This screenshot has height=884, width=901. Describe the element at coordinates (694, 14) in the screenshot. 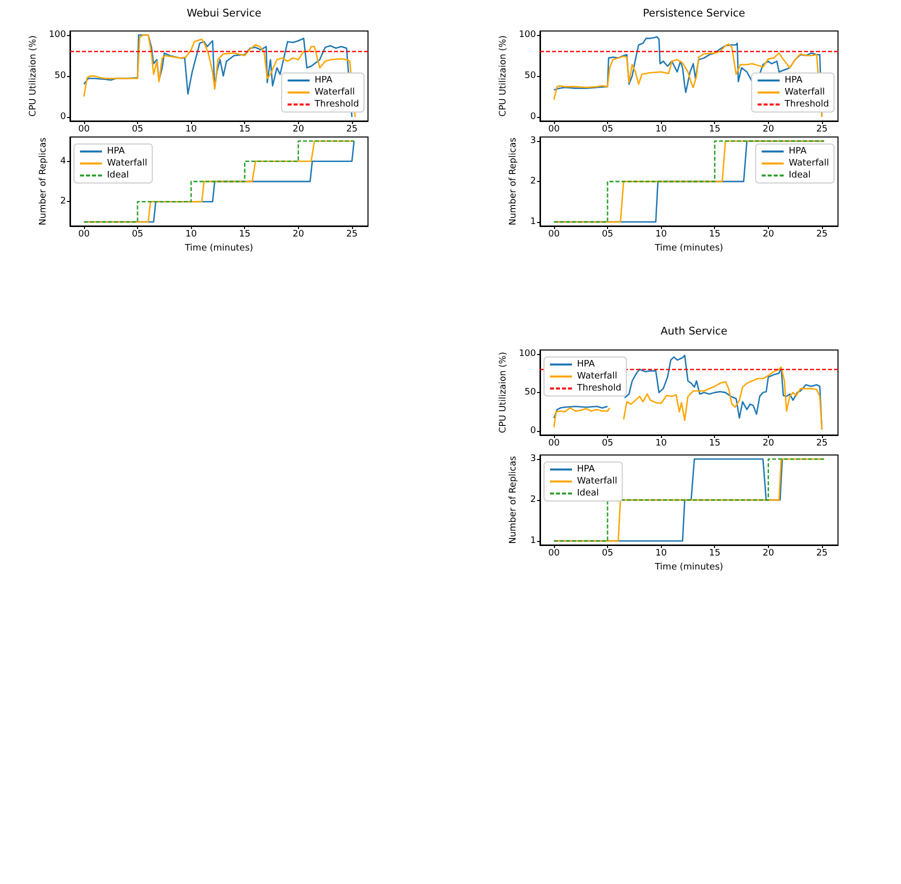

I see `chart-title: Persistence Service` at that location.